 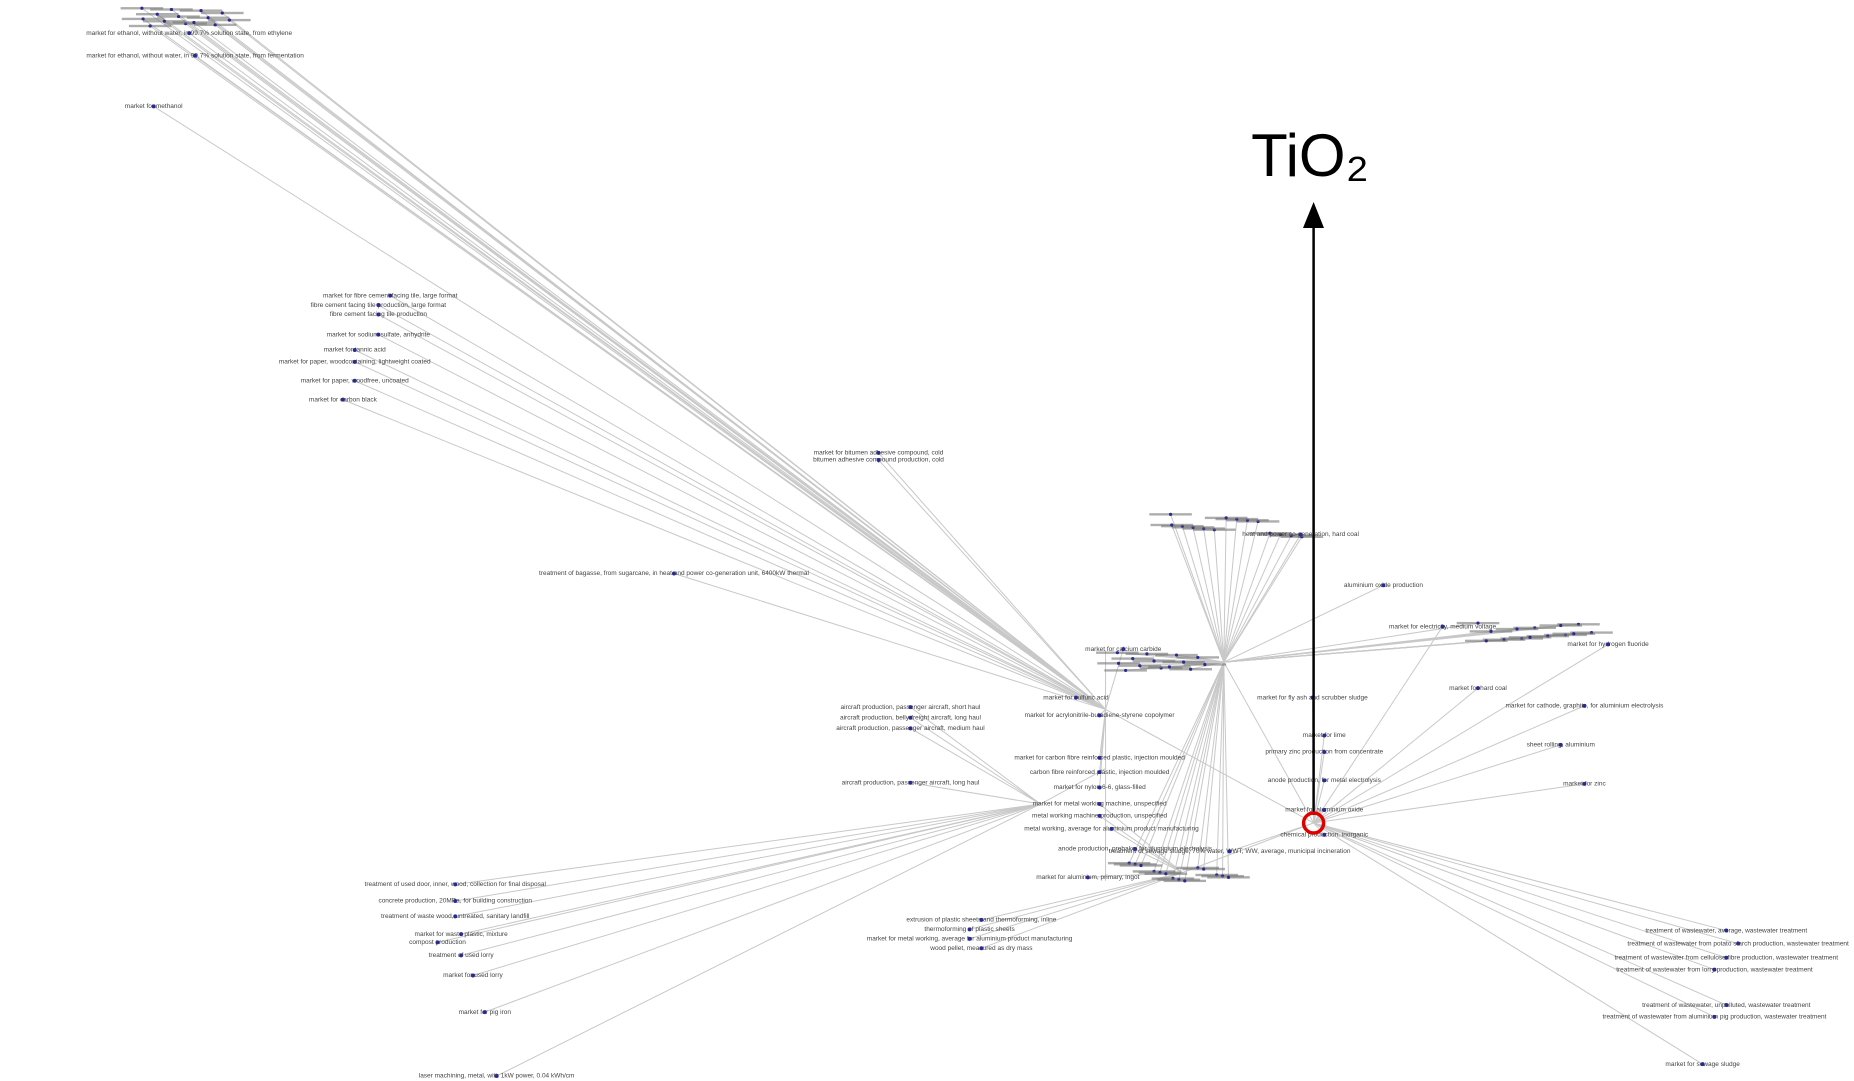 What do you see at coordinates (1310, 155) in the screenshot?
I see `arrow-label: TiO₂` at bounding box center [1310, 155].